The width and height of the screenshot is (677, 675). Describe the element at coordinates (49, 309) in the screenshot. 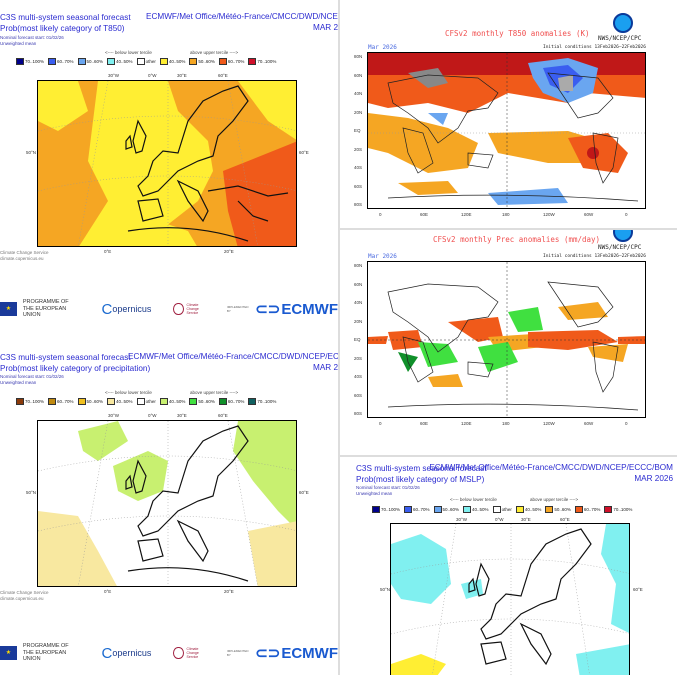

I see `eu-programme-label: PROGRAMME OF THE EUROPEAN UNION` at that location.